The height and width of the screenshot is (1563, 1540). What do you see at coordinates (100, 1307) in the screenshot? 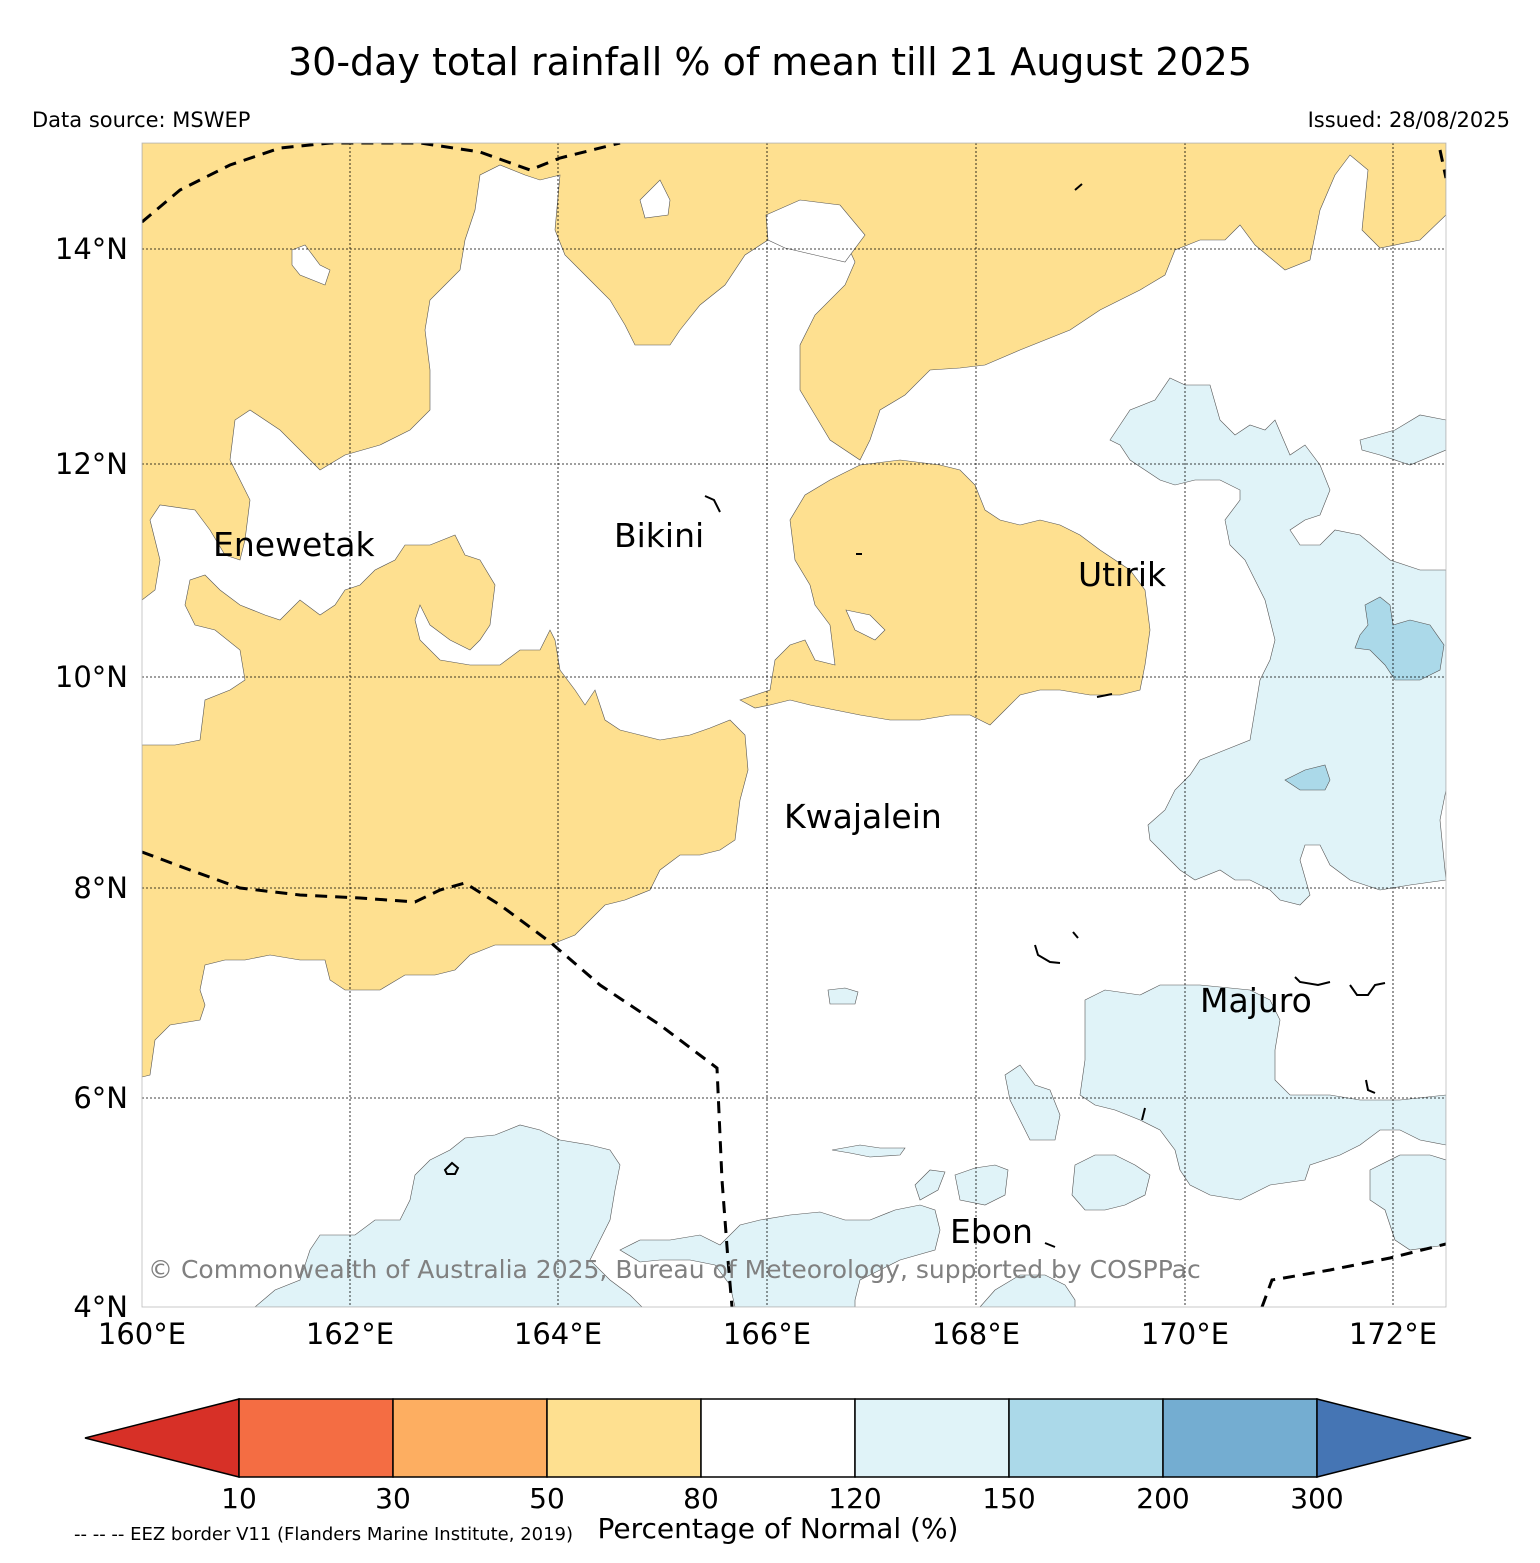
I see `lat-label-4n: 4°N` at bounding box center [100, 1307].